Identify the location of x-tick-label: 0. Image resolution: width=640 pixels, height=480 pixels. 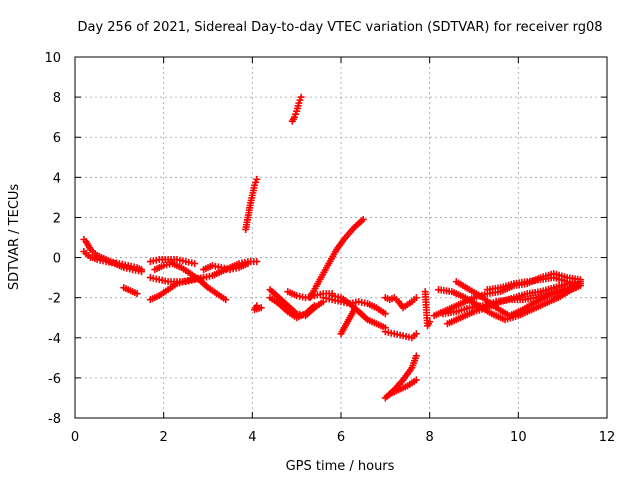
(75, 437).